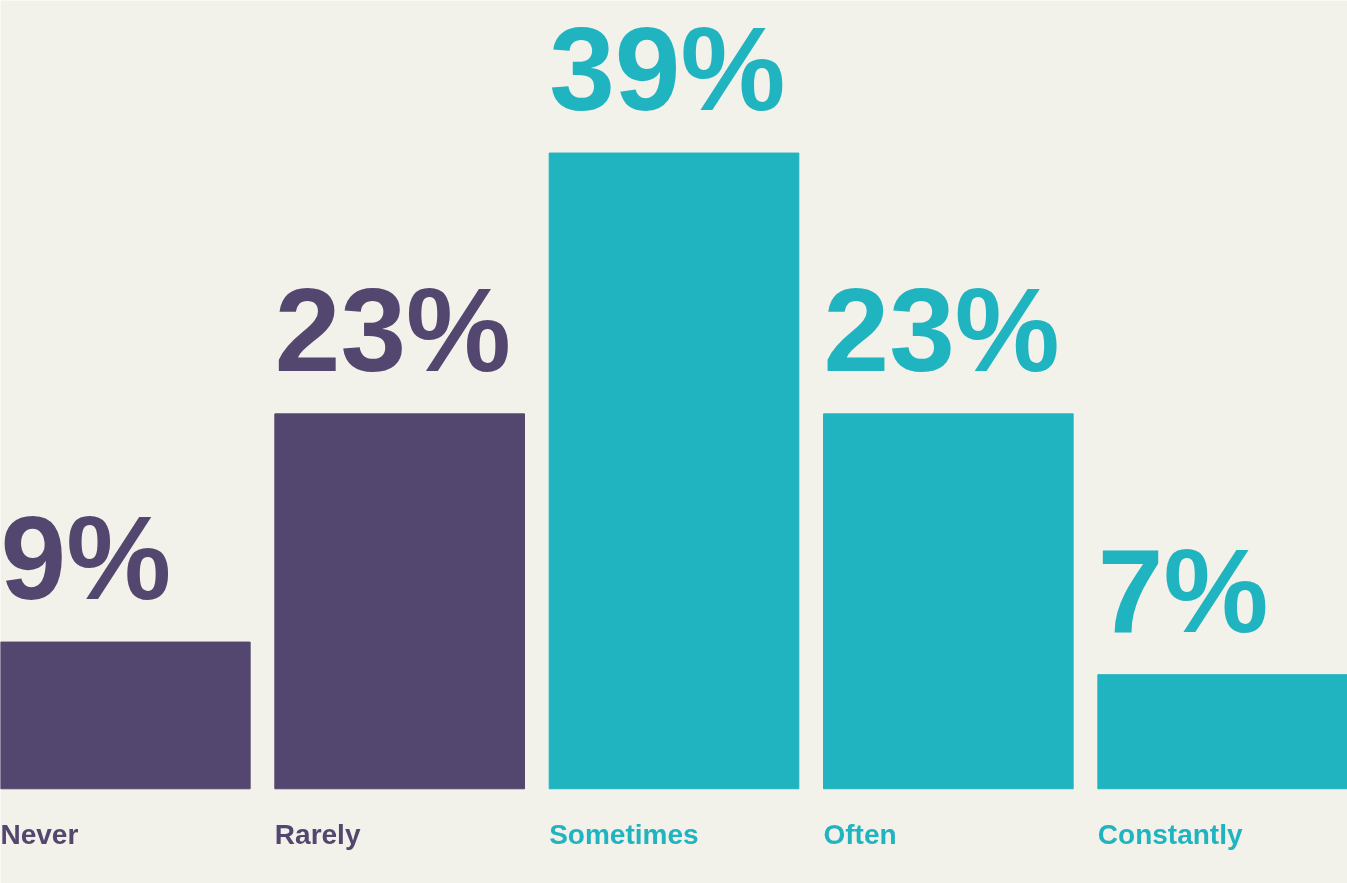 This screenshot has height=883, width=1347. What do you see at coordinates (39, 834) in the screenshot?
I see `x-tick-label: Never` at bounding box center [39, 834].